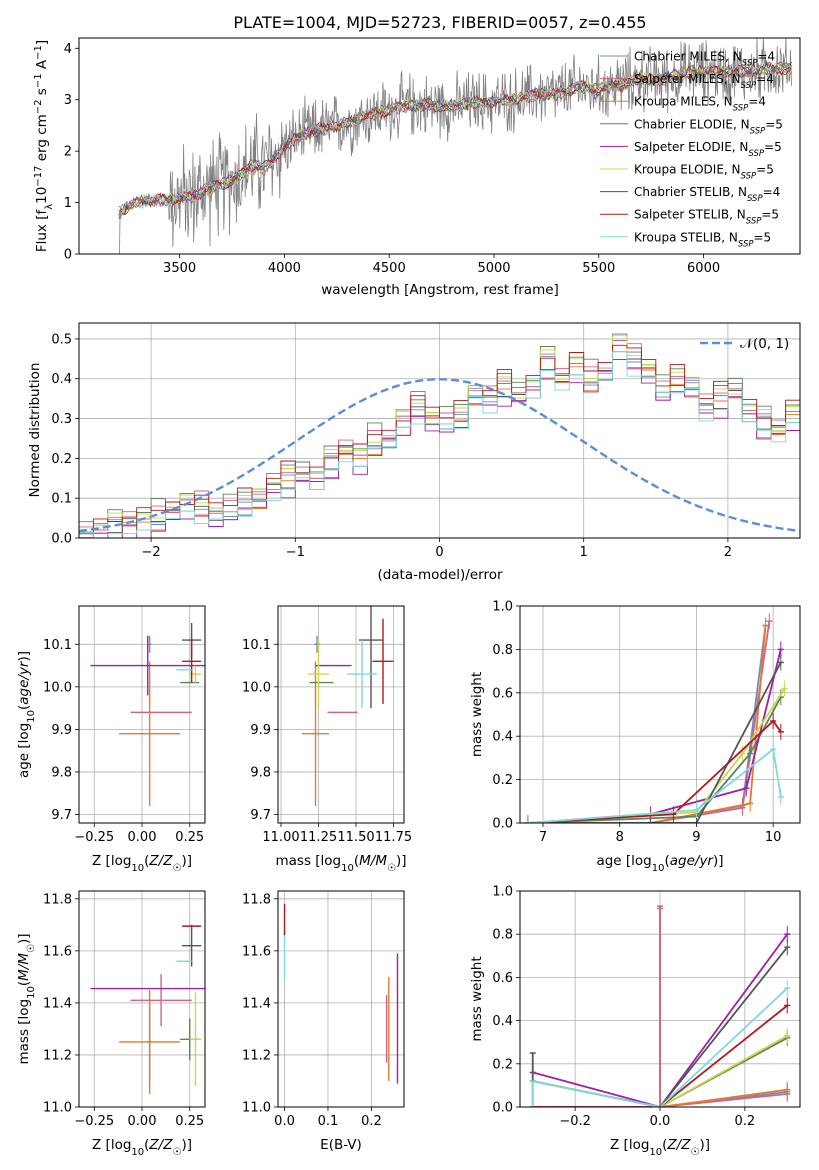  I want to click on axis-label-part: age [log, so click(24, 750).